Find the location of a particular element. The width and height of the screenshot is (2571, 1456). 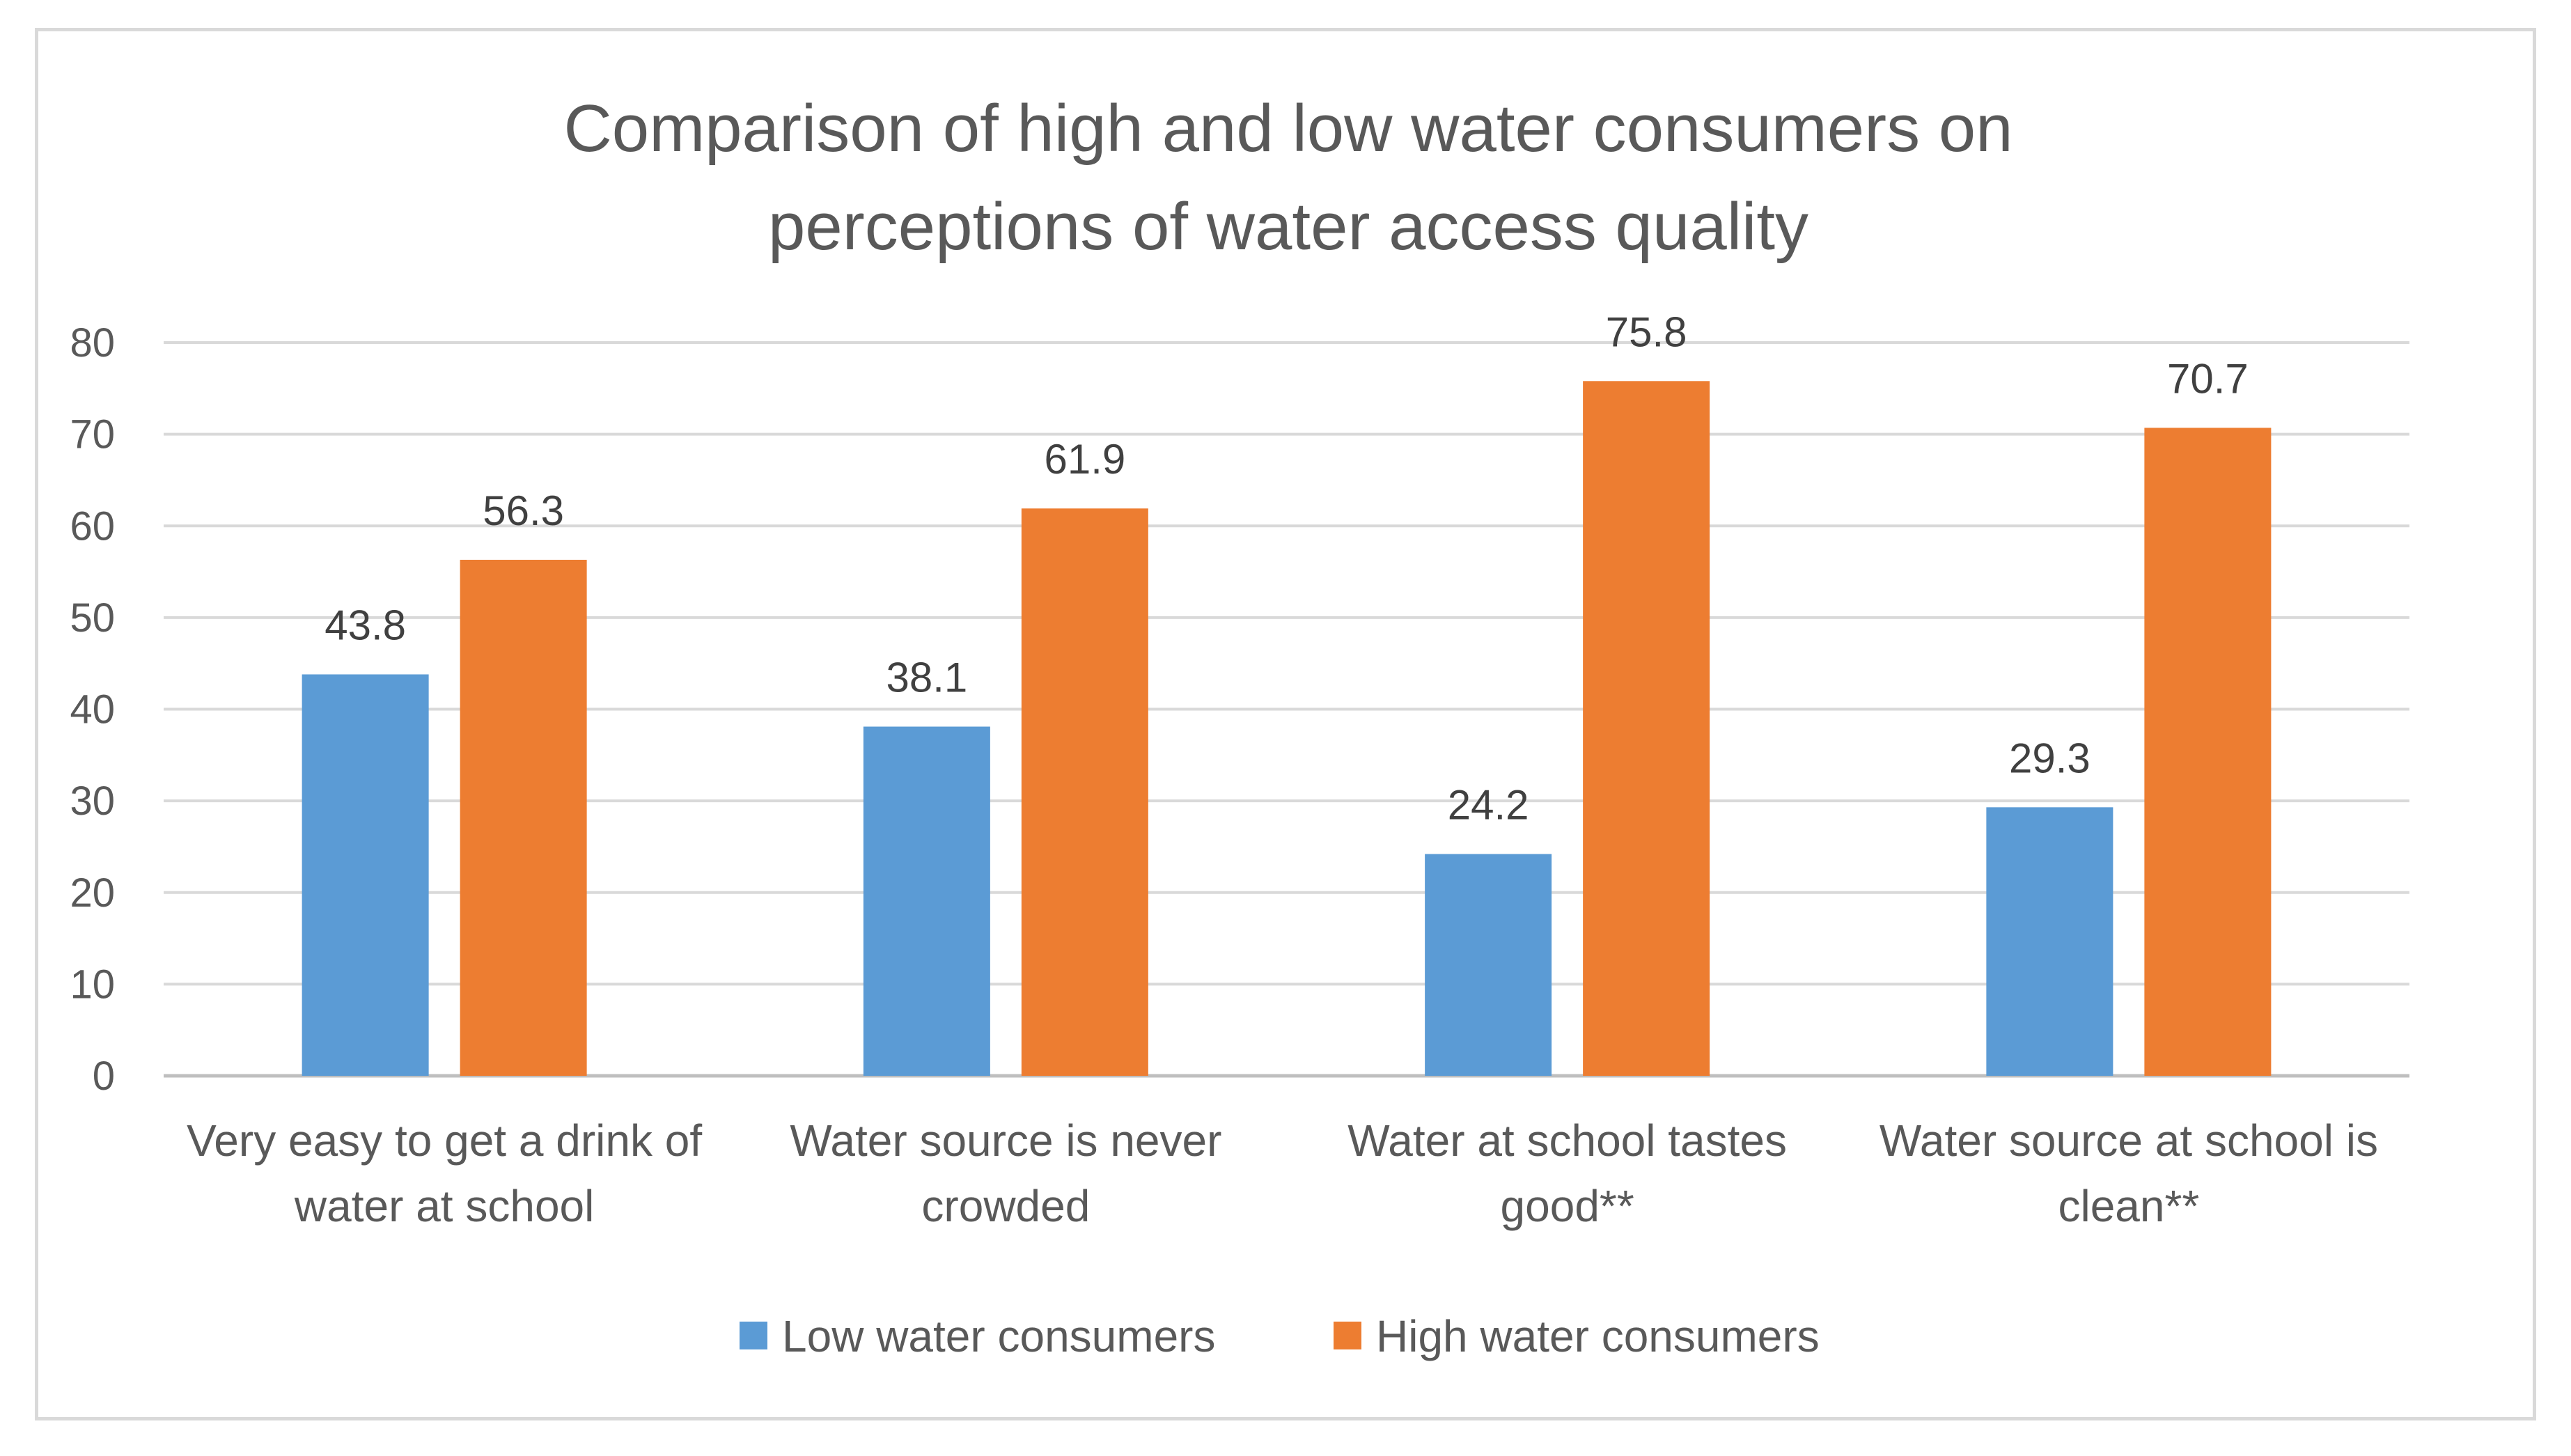

y-axis-ticks: 0 10 20 30 40 50 60 70 80 is located at coordinates (92, 709).